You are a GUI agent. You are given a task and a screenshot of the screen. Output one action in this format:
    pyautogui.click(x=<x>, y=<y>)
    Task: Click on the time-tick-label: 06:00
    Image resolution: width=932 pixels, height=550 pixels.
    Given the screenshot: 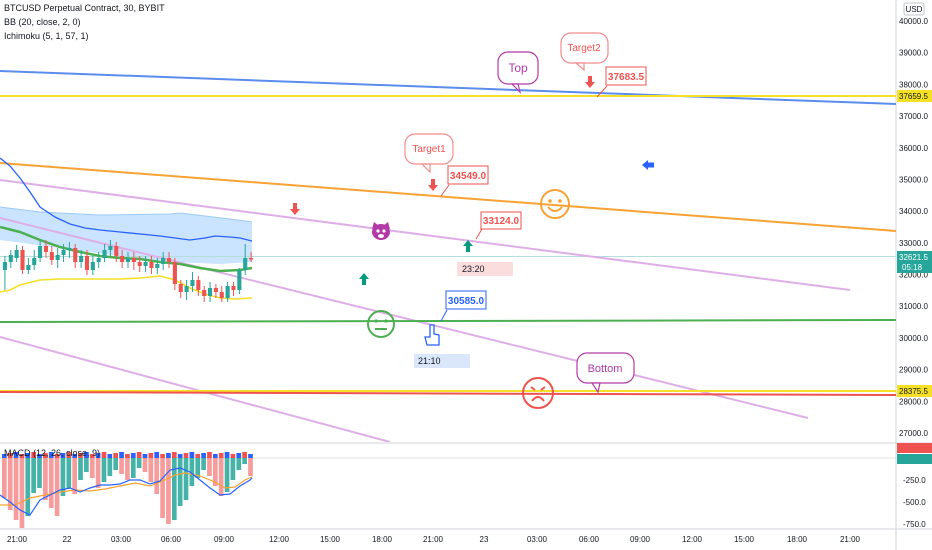 What is the action you would take?
    pyautogui.click(x=589, y=539)
    